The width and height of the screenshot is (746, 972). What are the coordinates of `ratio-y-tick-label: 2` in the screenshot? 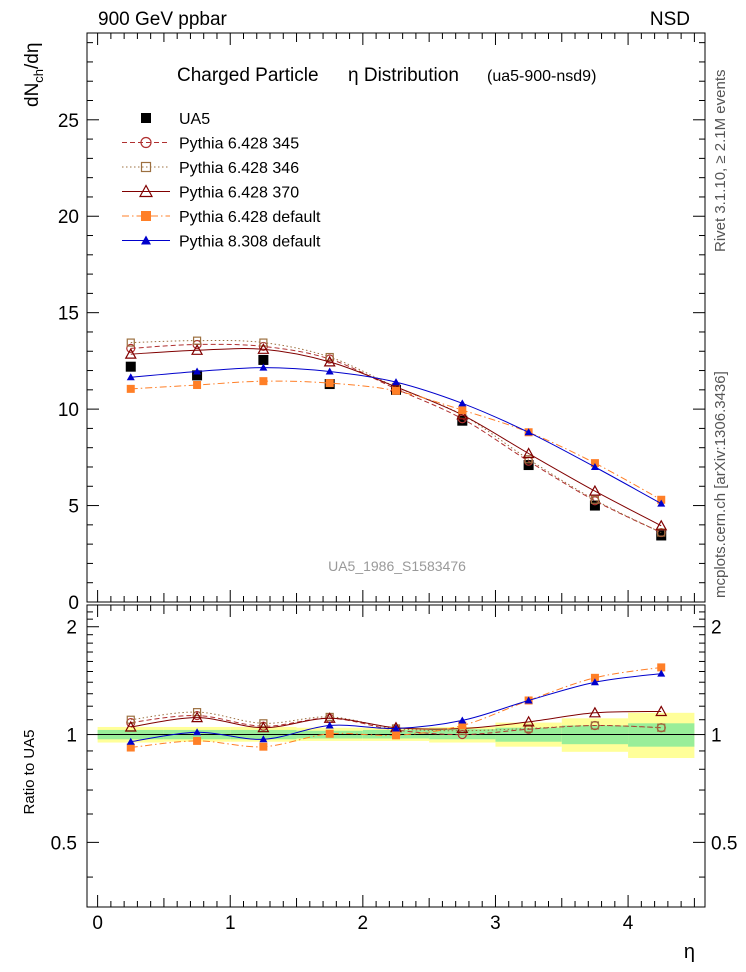 It's located at (71, 628).